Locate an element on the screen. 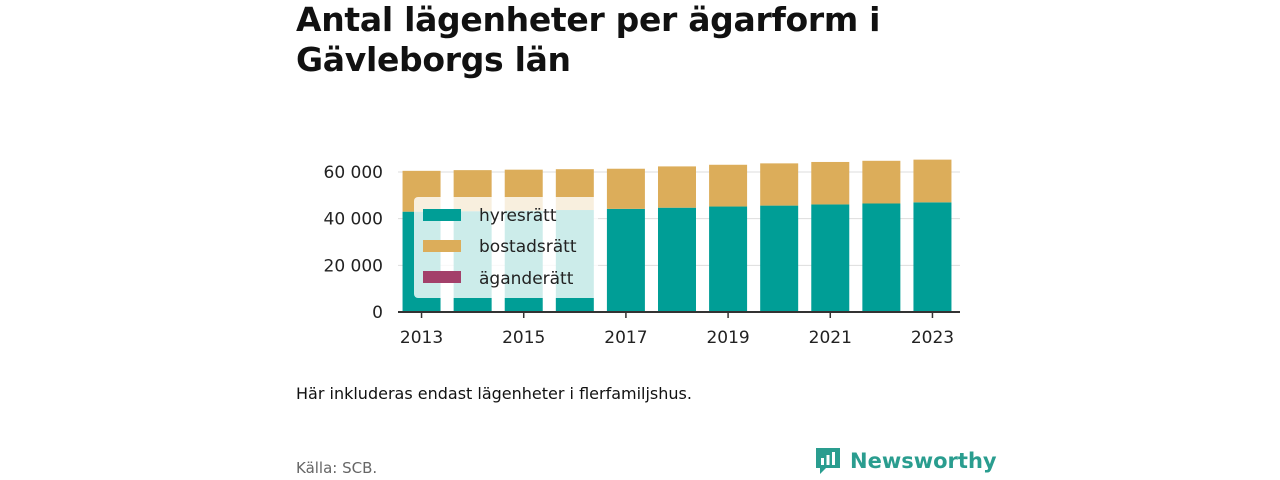 This screenshot has height=480, width=1280. bar-hyresrätt-2022 is located at coordinates (881, 257).